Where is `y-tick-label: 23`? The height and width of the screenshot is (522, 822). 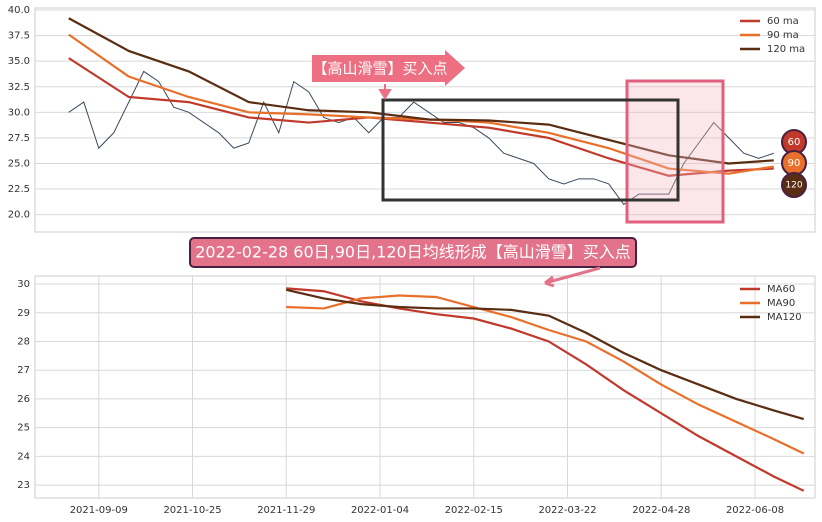
y-tick-label: 23 is located at coordinates (23, 485).